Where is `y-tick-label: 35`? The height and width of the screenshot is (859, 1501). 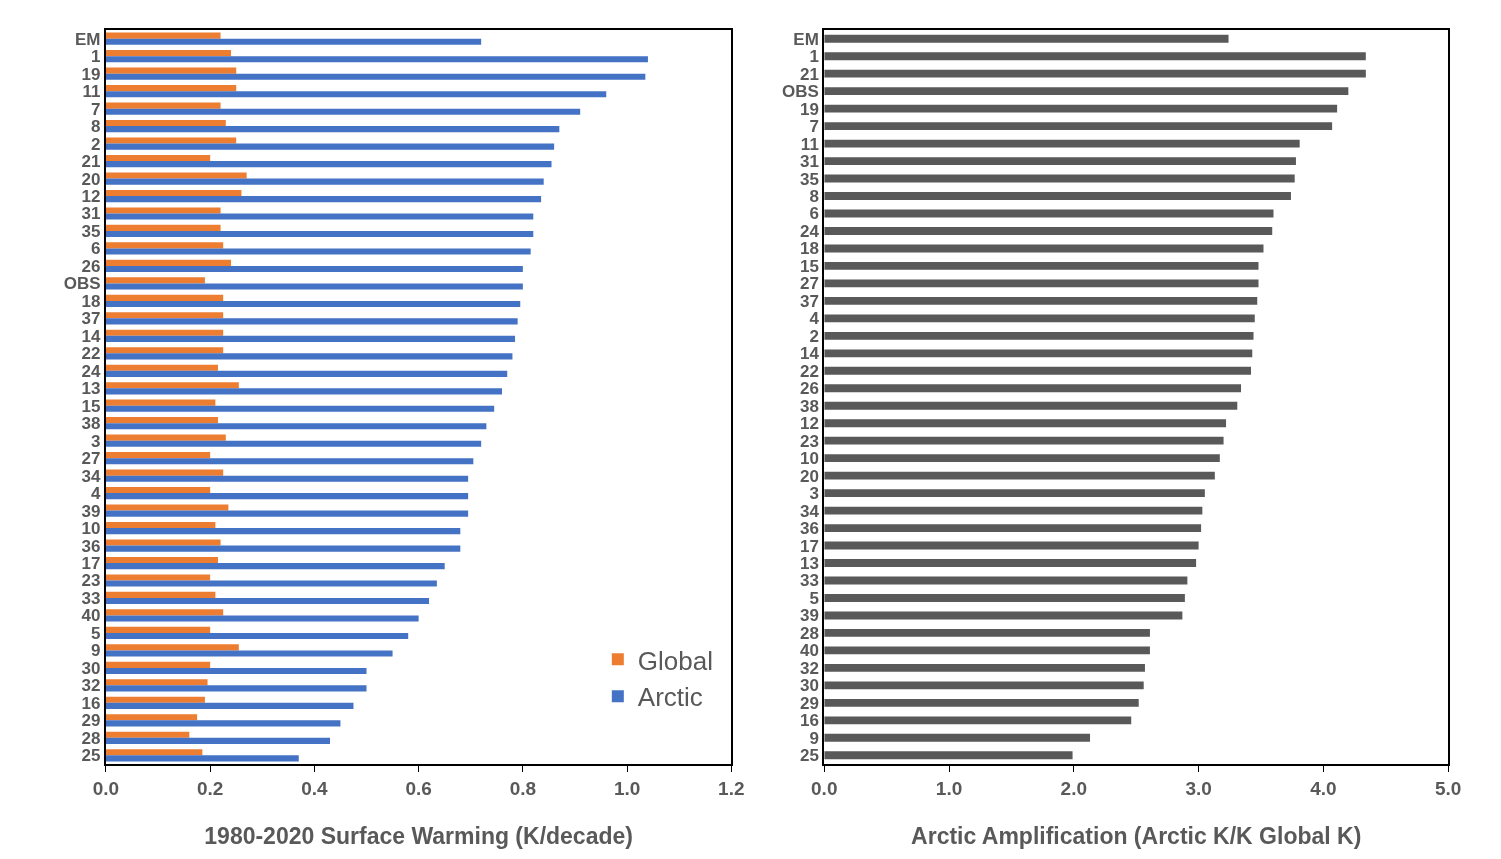 y-tick-label: 35 is located at coordinates (809, 179).